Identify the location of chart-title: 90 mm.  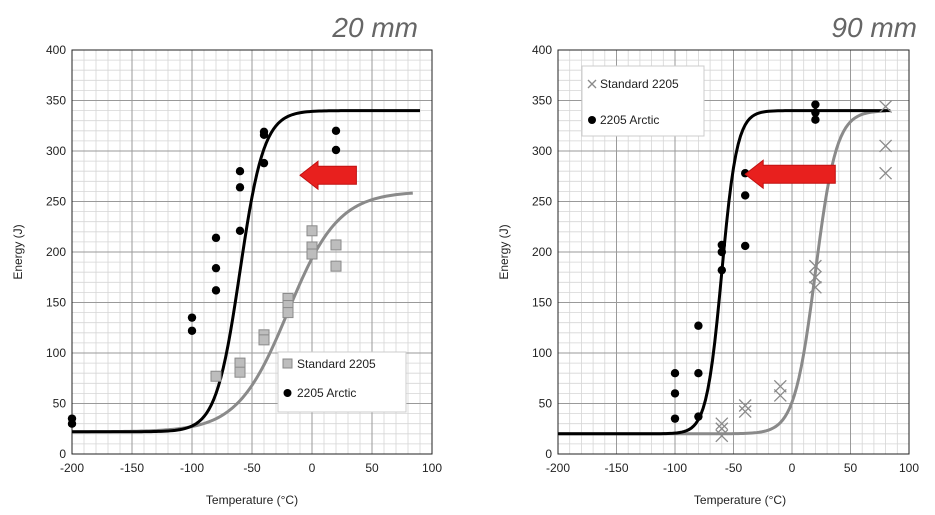
(874, 27).